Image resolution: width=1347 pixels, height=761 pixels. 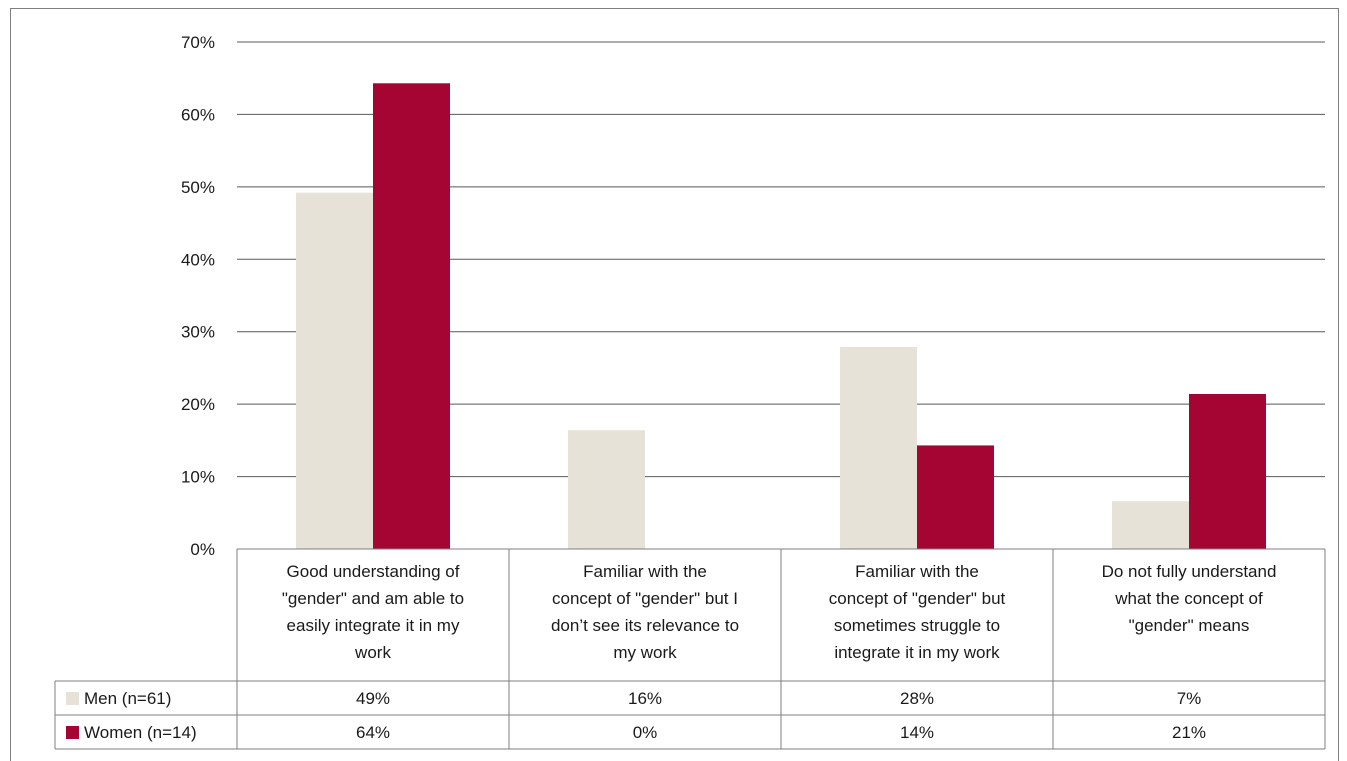 I want to click on category-label: easily integrate it in my, so click(x=373, y=625).